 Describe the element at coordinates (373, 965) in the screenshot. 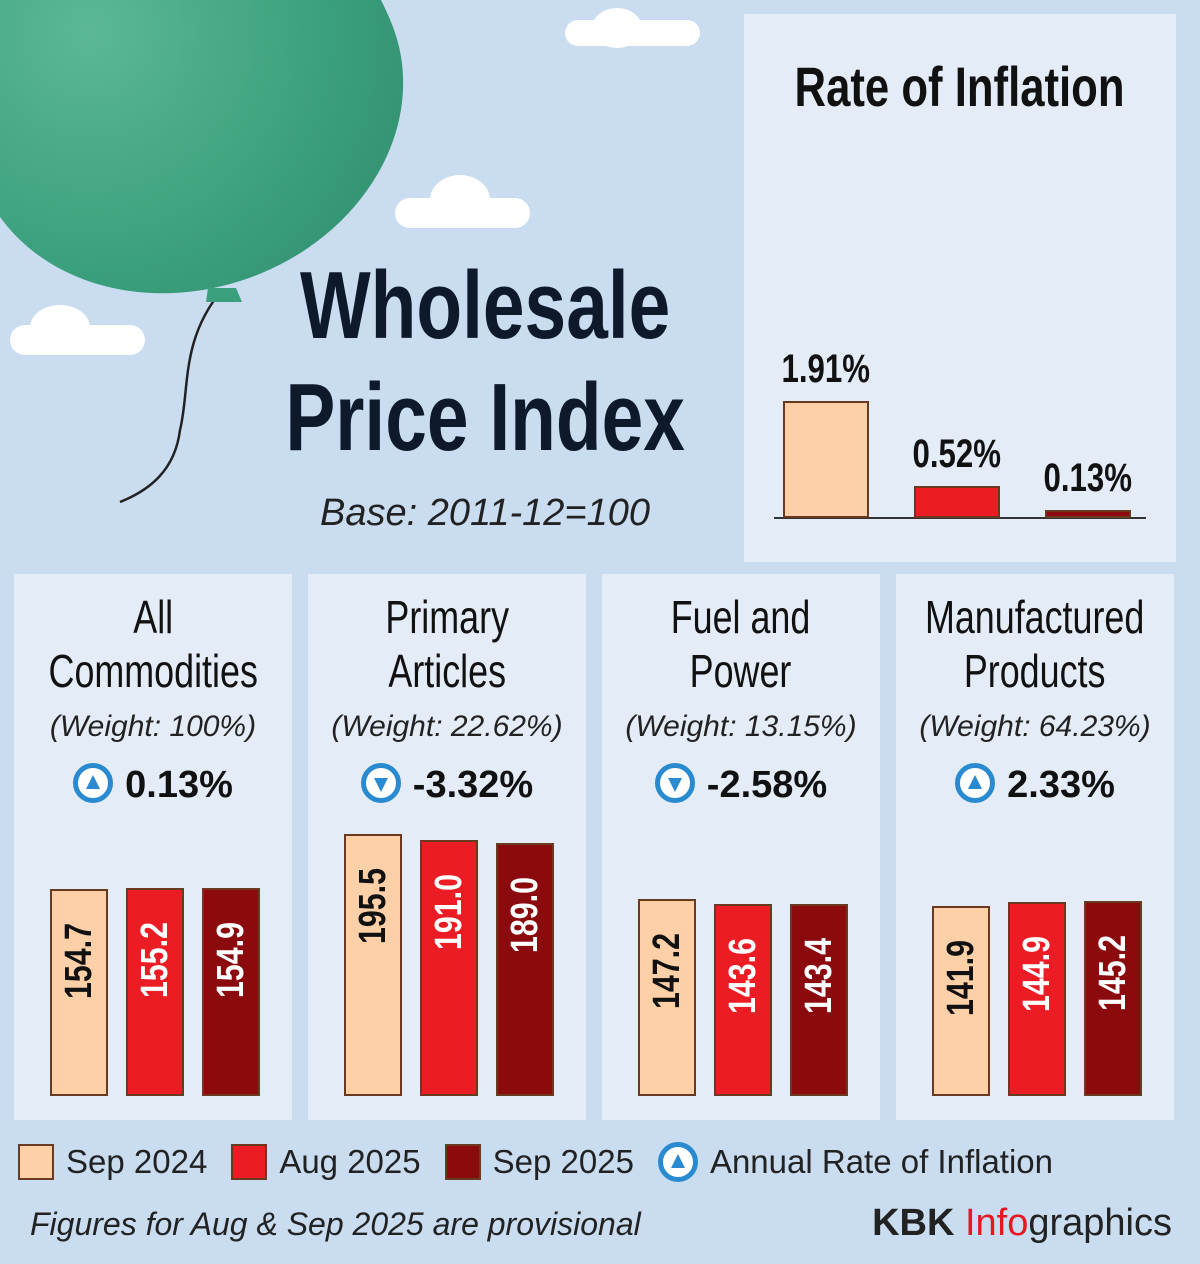

I see `bar-sep-2024: 195.5` at that location.